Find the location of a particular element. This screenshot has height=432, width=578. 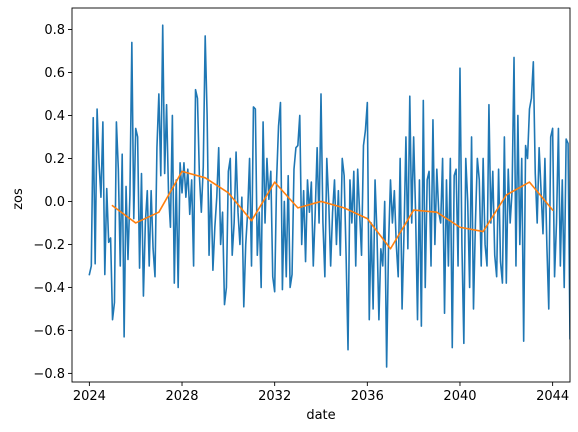

y-axis-label: zos is located at coordinates (18, 199).